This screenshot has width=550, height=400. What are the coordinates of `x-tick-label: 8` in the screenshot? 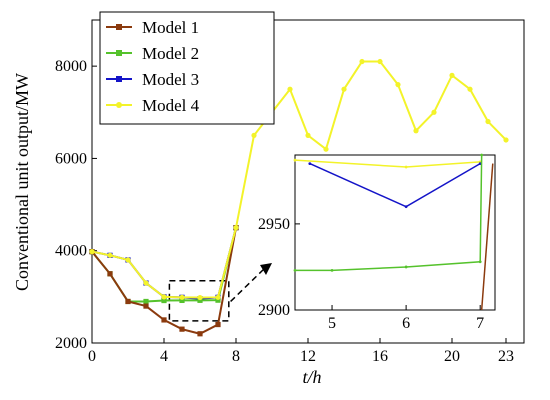 It's located at (236, 356).